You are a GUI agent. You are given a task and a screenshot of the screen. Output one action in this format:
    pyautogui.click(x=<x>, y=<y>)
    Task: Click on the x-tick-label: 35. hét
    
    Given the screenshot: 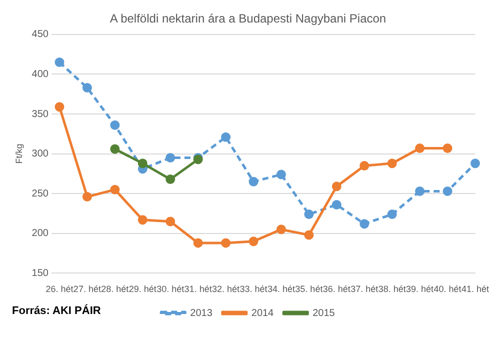 What is the action you would take?
    pyautogui.click(x=309, y=289)
    